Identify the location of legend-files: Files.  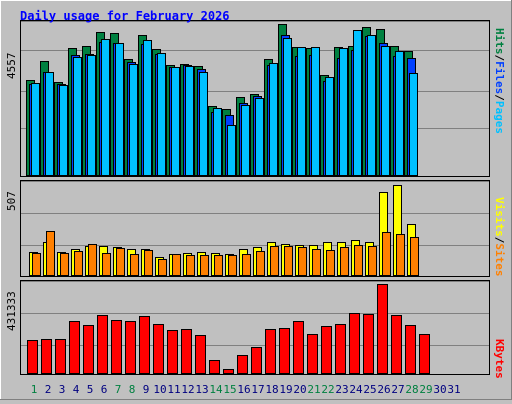
(499, 78).